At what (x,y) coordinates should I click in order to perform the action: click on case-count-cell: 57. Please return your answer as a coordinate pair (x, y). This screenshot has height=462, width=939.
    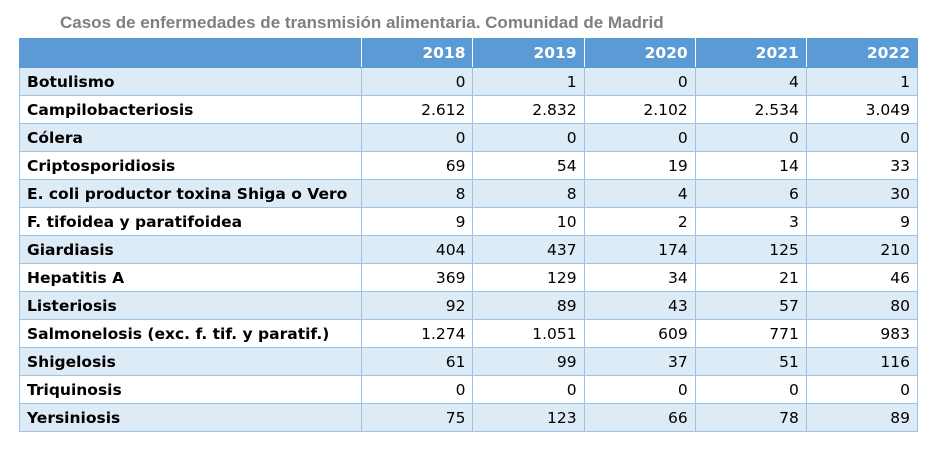
    Looking at the image, I should click on (750, 305).